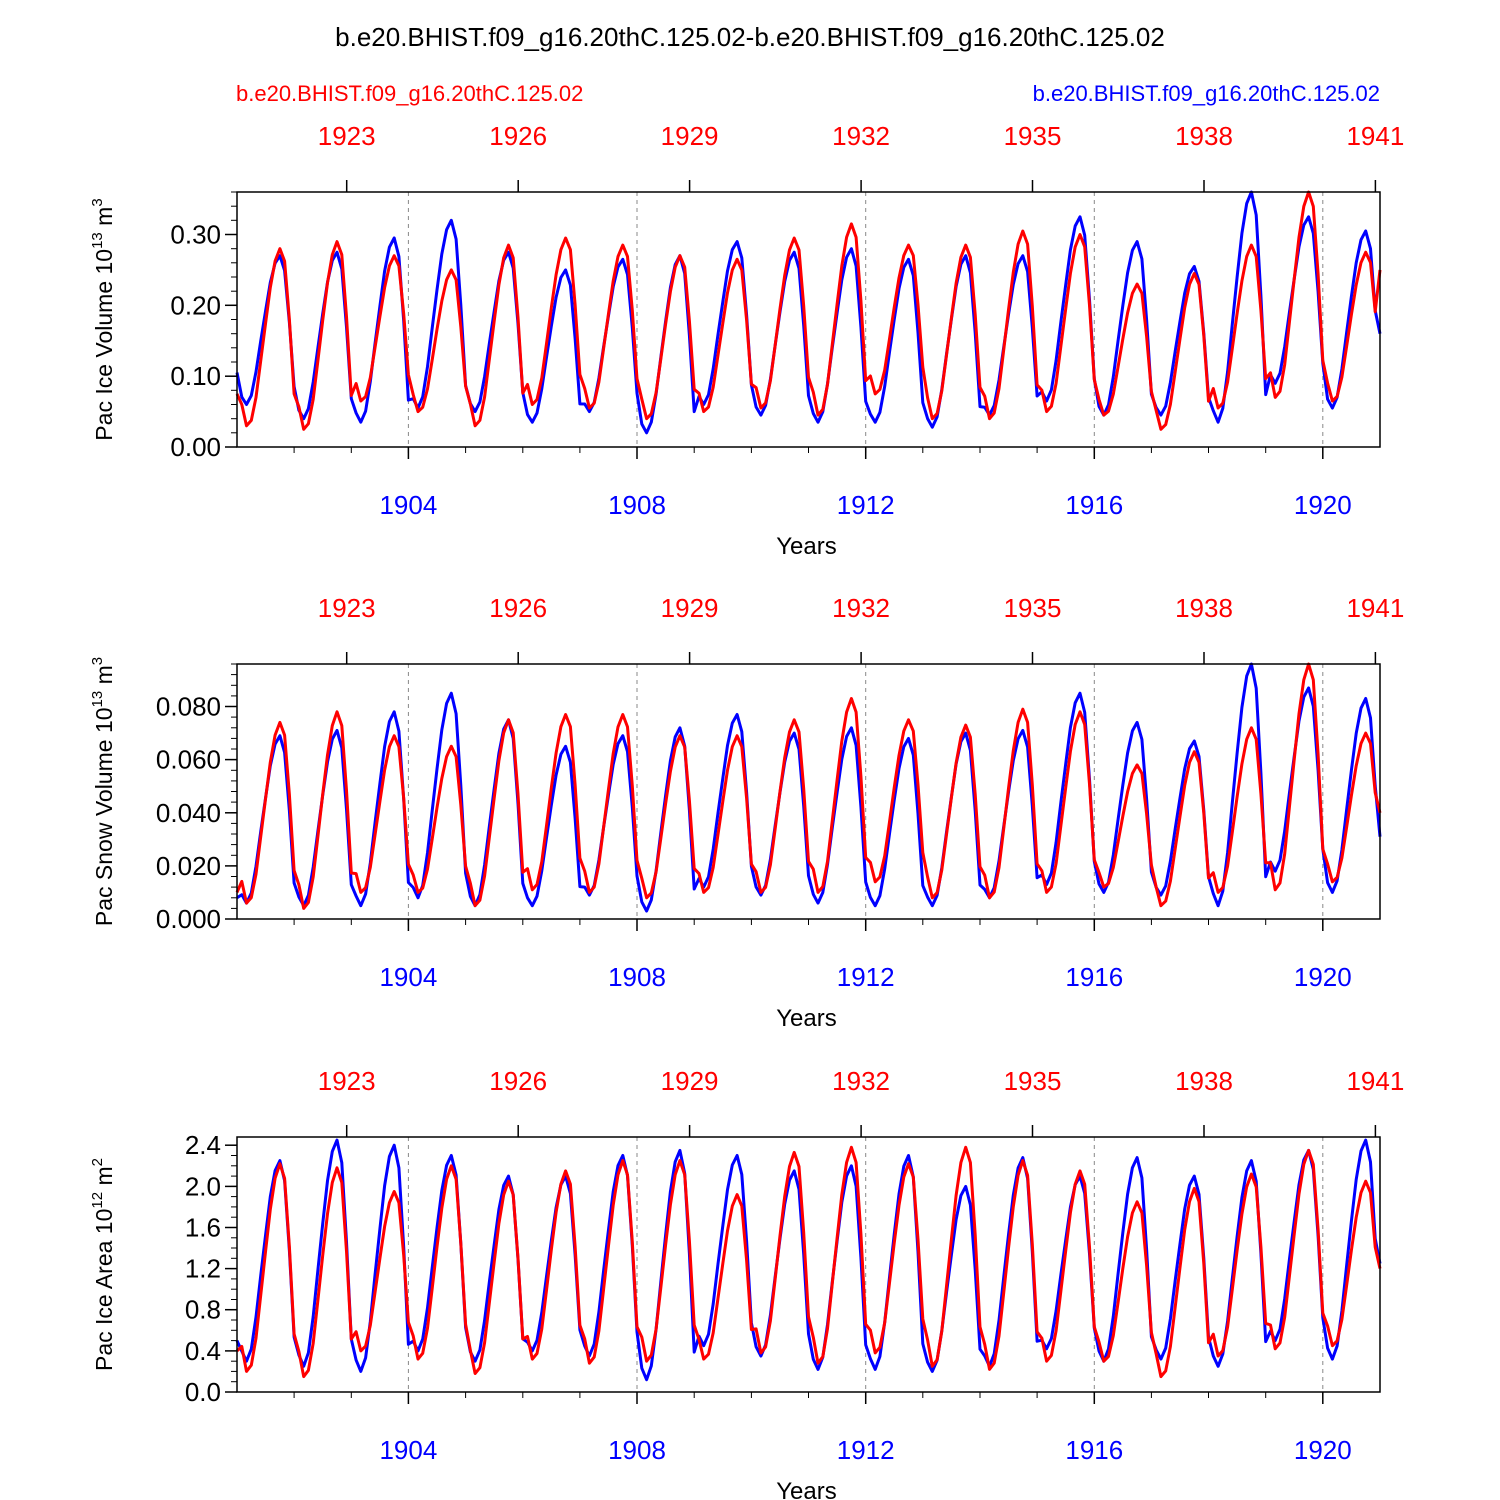 The image size is (1500, 1500). I want to click on y-tick-label: 0.080, so click(188, 707).